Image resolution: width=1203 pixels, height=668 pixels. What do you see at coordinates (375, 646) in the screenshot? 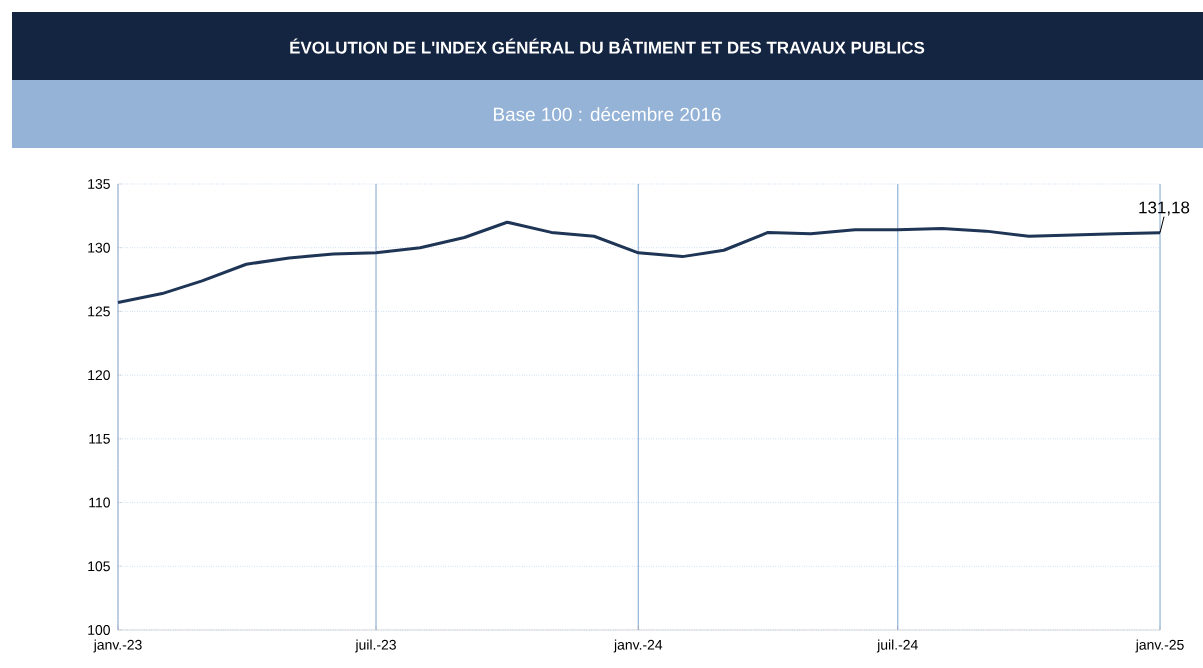
I see `x-tick-label: juil.-23` at bounding box center [375, 646].